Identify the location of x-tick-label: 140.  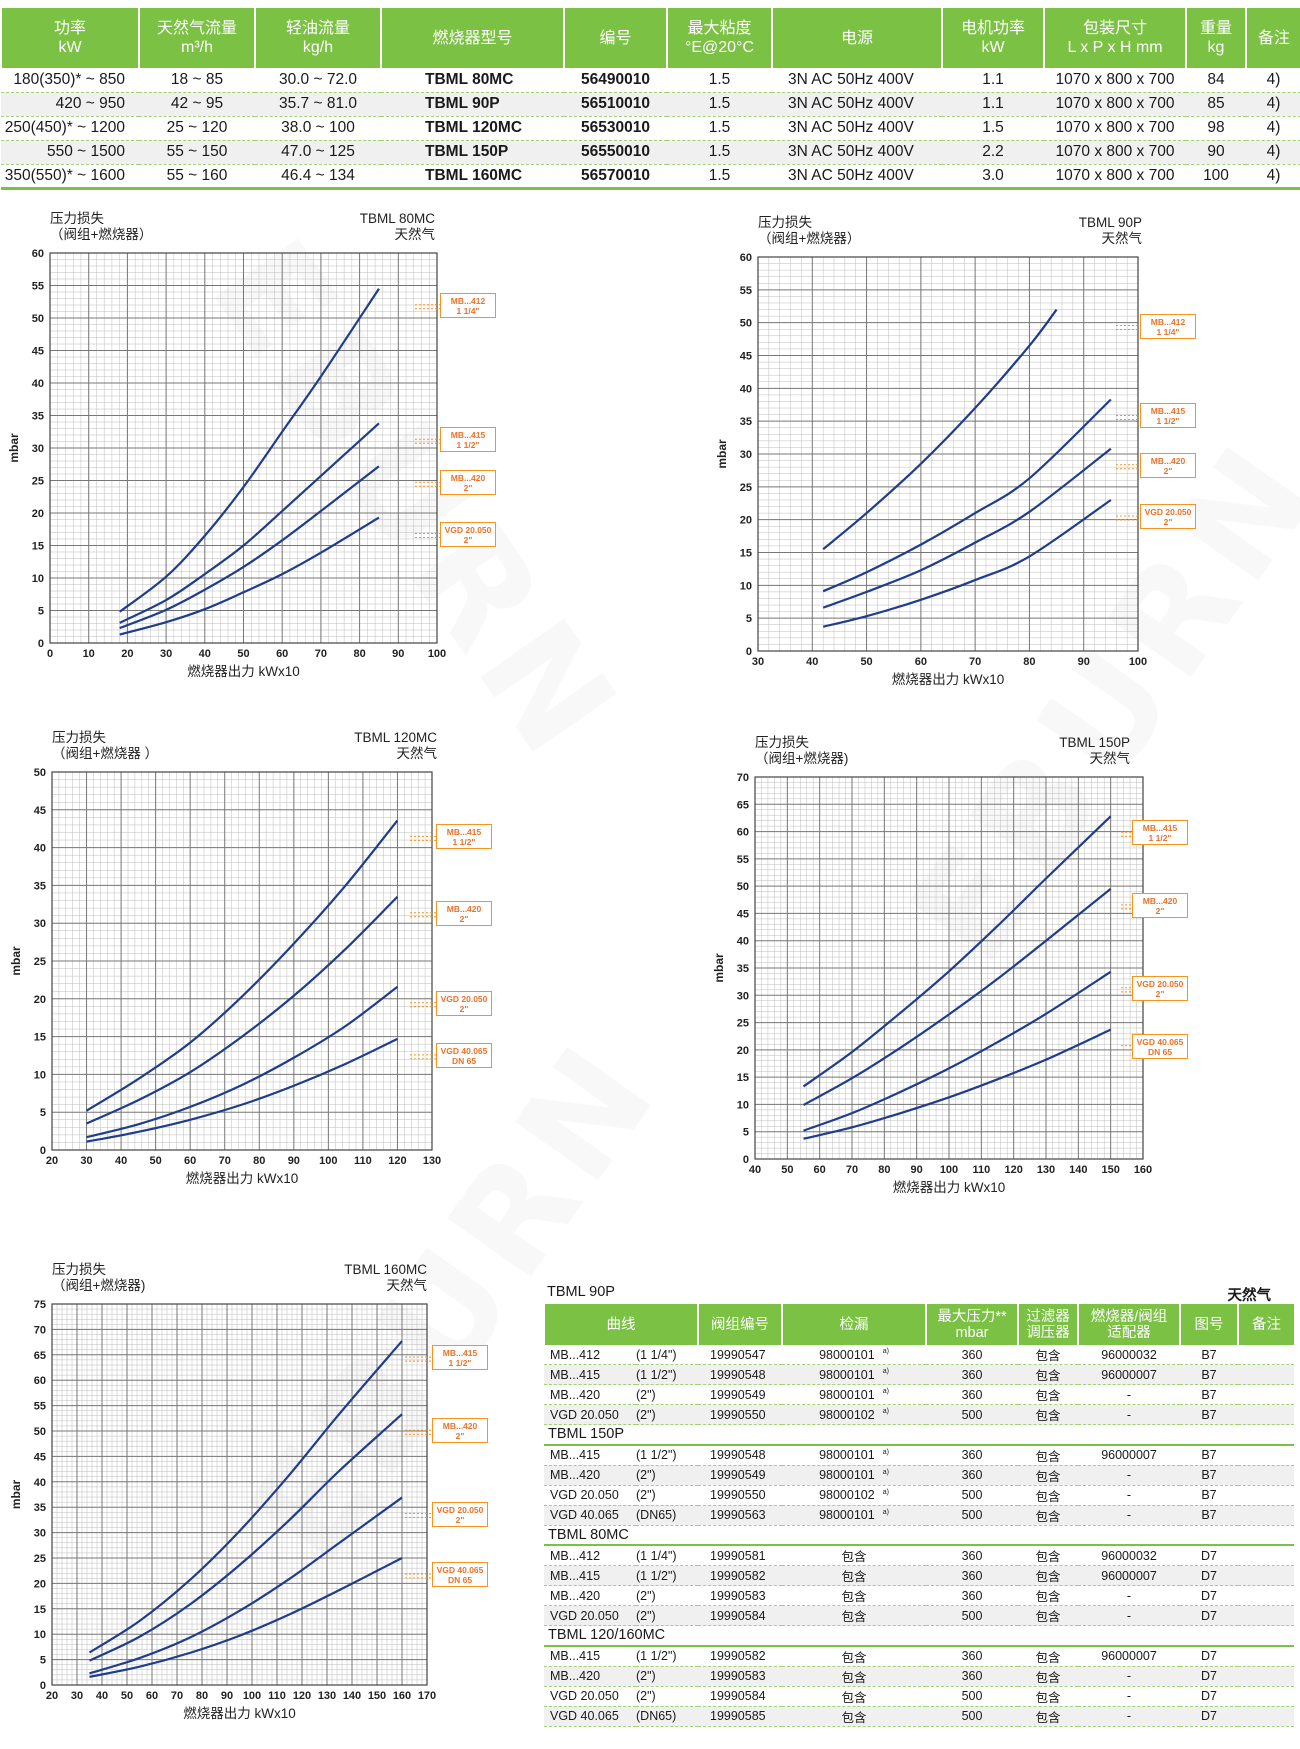
(352, 1696).